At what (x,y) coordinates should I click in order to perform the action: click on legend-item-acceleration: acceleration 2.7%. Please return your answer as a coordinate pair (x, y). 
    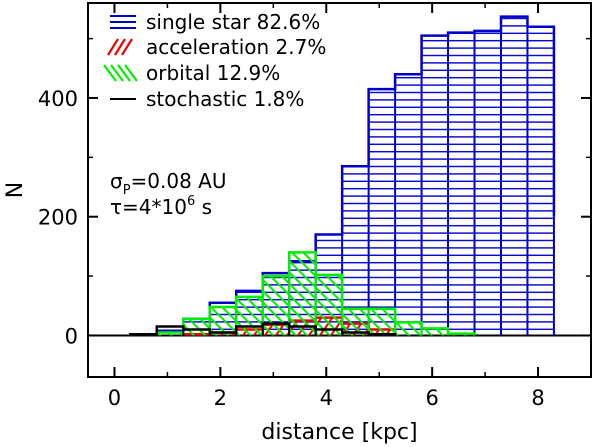
    Looking at the image, I should click on (216, 47).